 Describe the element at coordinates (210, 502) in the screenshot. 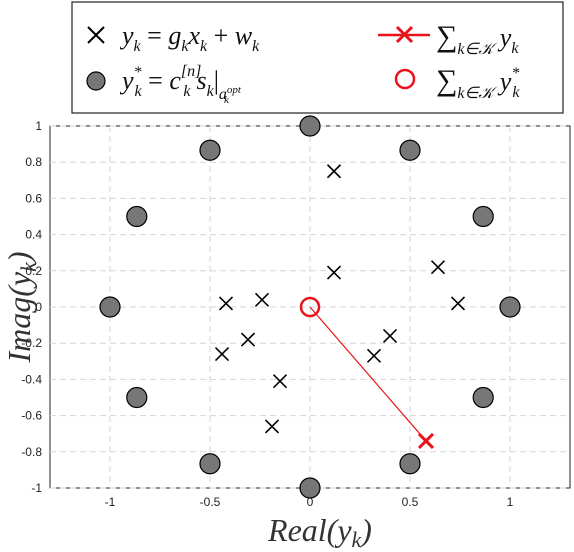

I see `x-tick-label: -0.5` at that location.